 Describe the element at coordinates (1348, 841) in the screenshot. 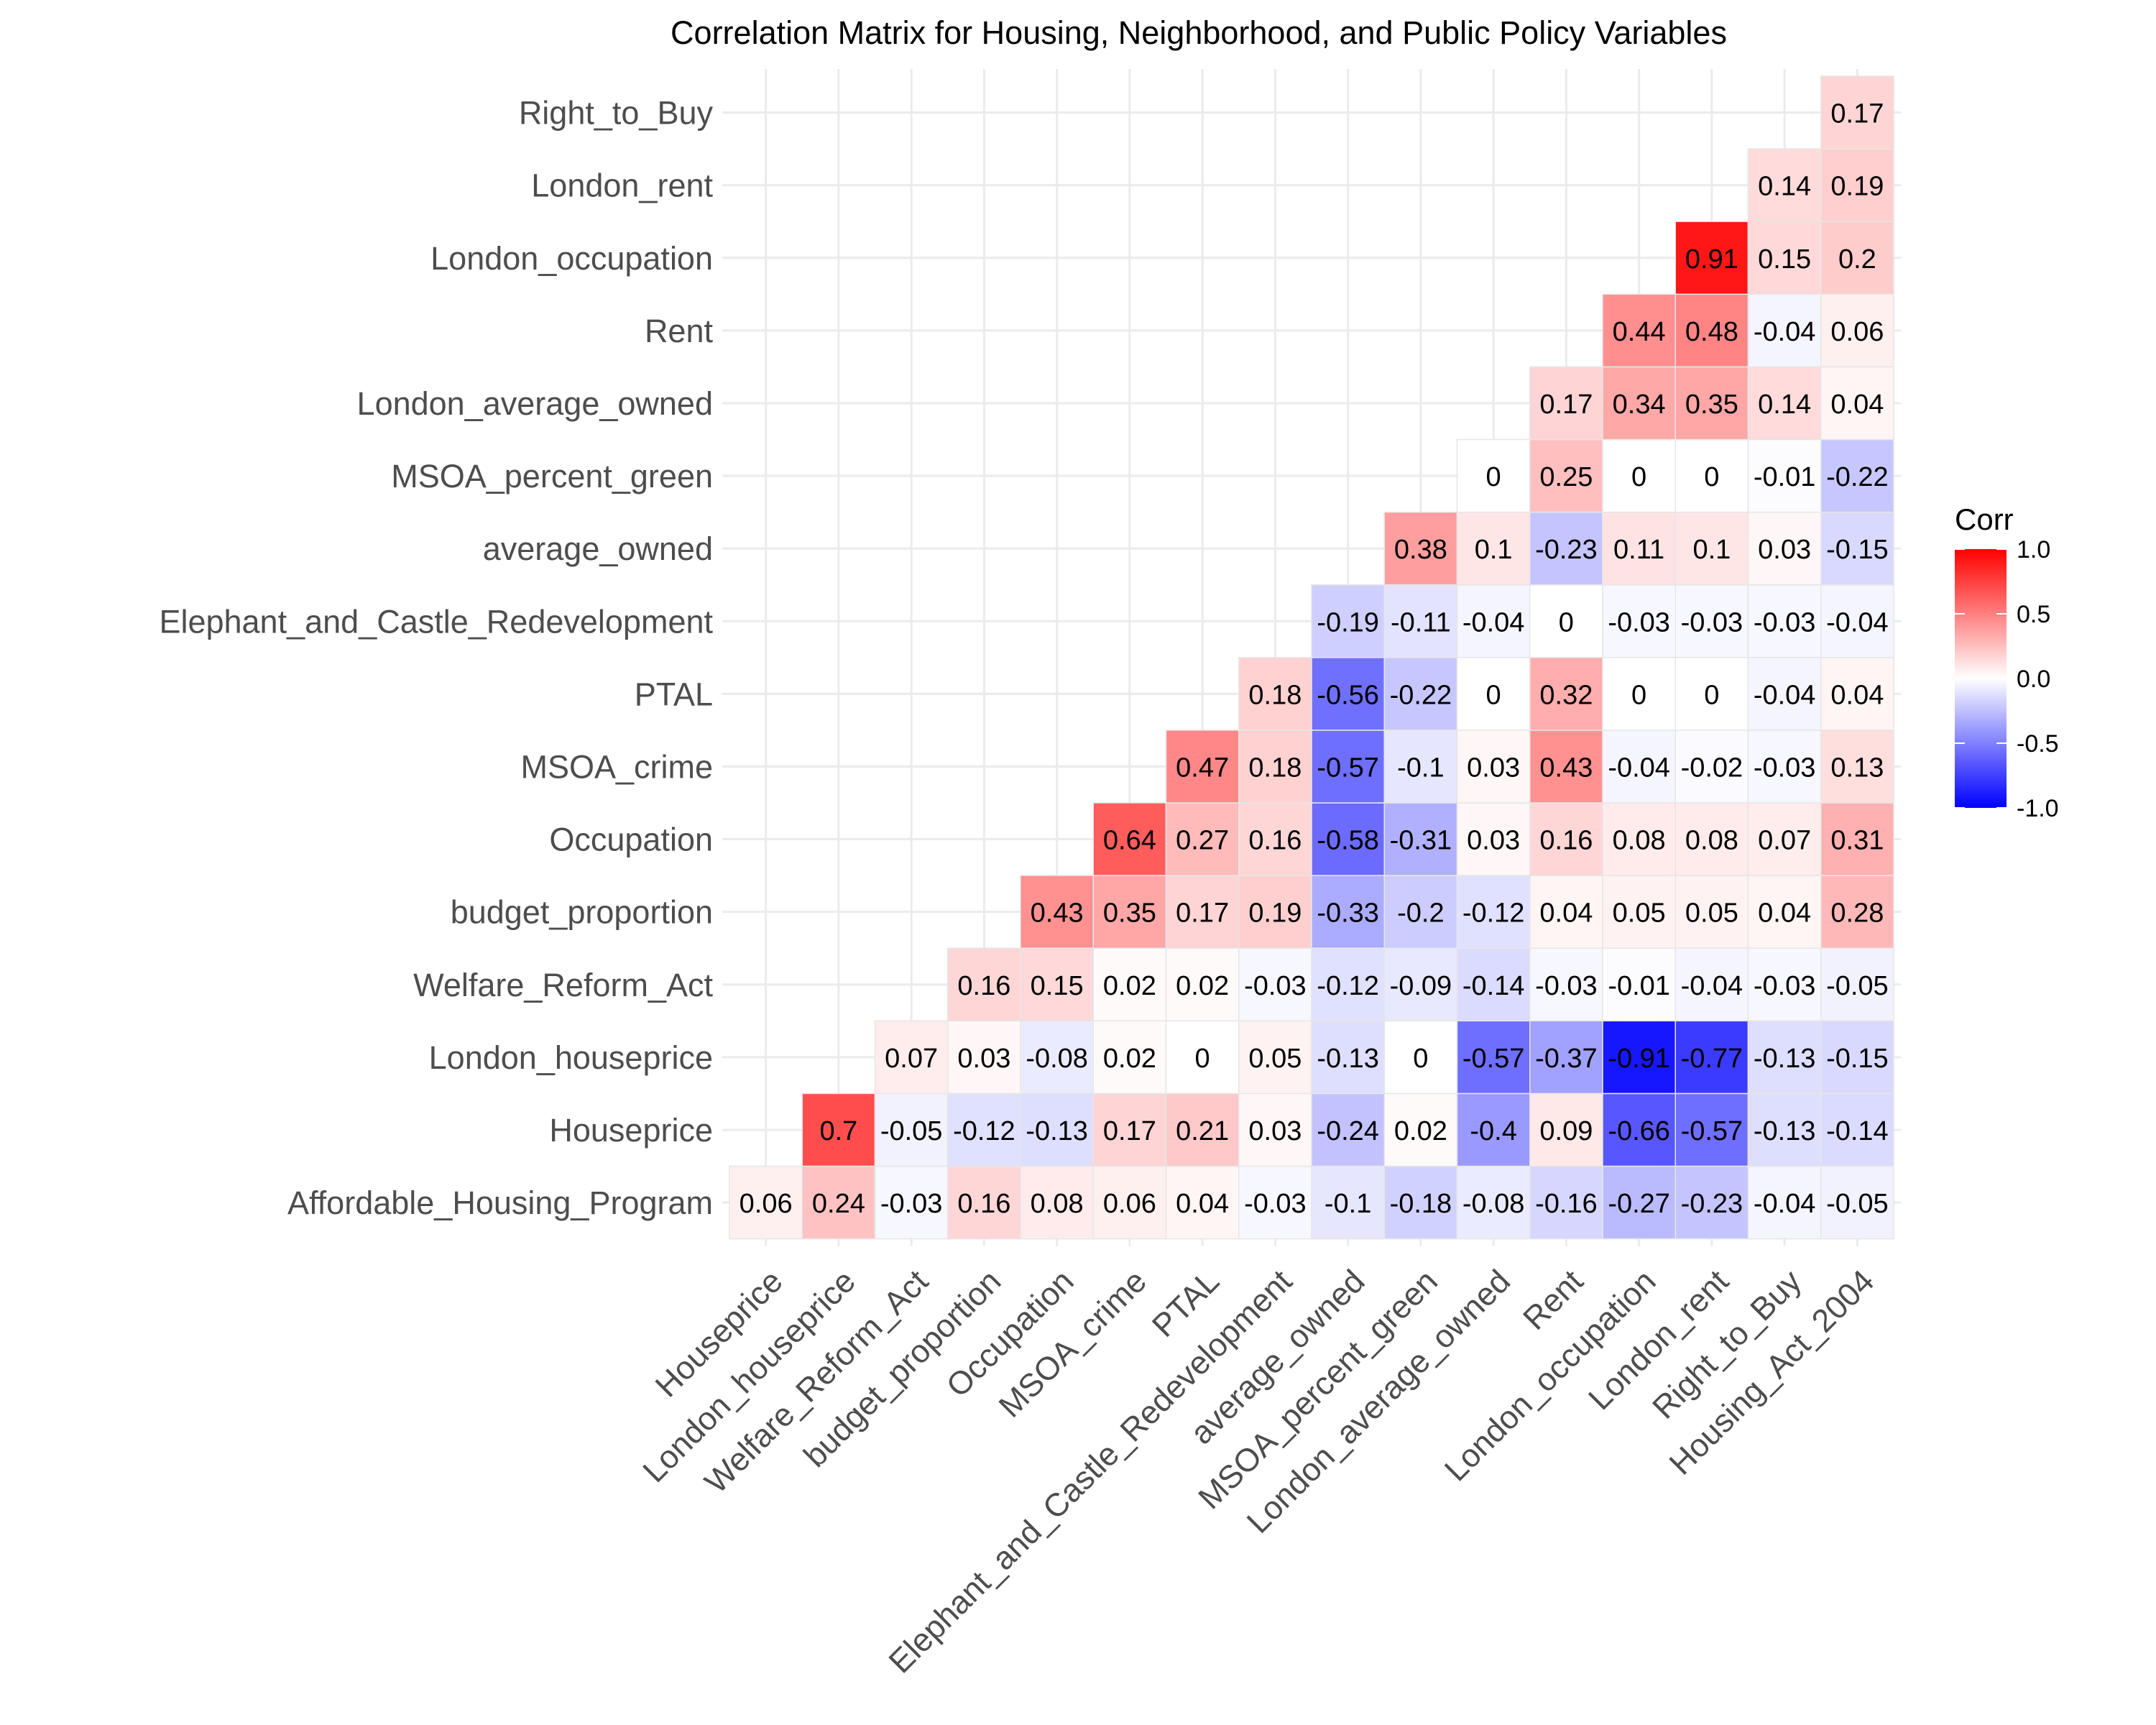

I see `cell-value-label: -0.58` at that location.